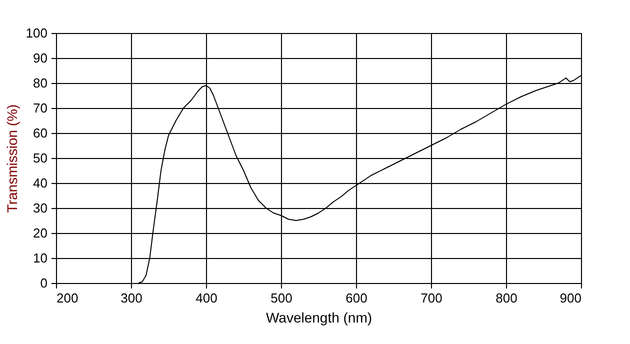  What do you see at coordinates (571, 298) in the screenshot?
I see `x-tick-label: 900` at bounding box center [571, 298].